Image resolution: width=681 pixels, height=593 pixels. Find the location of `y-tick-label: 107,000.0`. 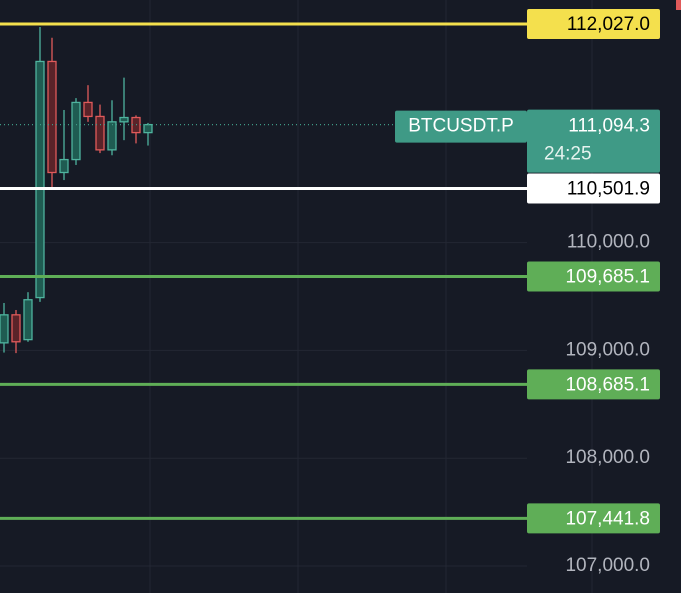

y-tick-label: 107,000.0 is located at coordinates (607, 565).